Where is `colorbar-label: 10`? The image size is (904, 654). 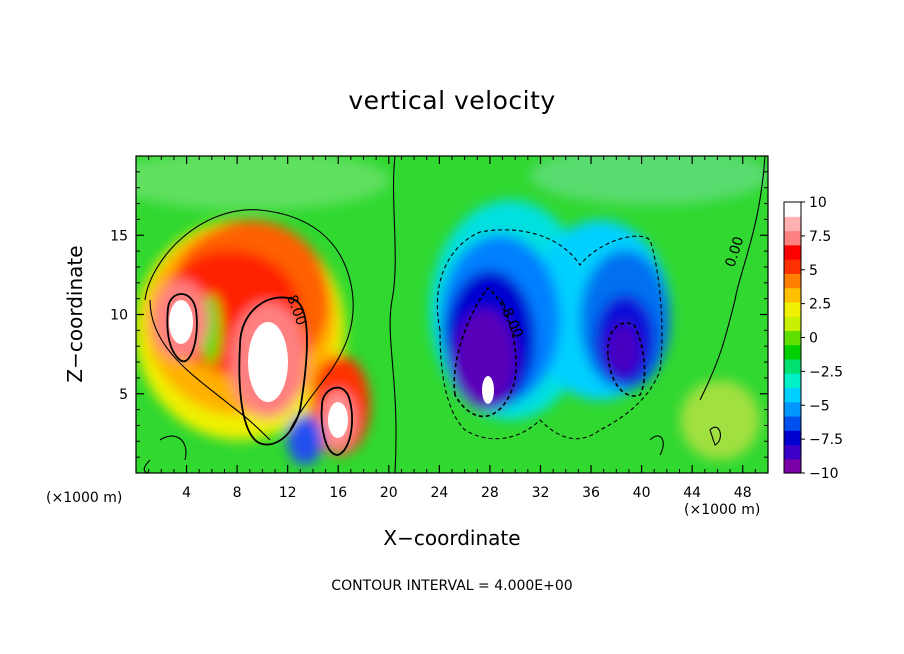 colorbar-label: 10 is located at coordinates (818, 203).